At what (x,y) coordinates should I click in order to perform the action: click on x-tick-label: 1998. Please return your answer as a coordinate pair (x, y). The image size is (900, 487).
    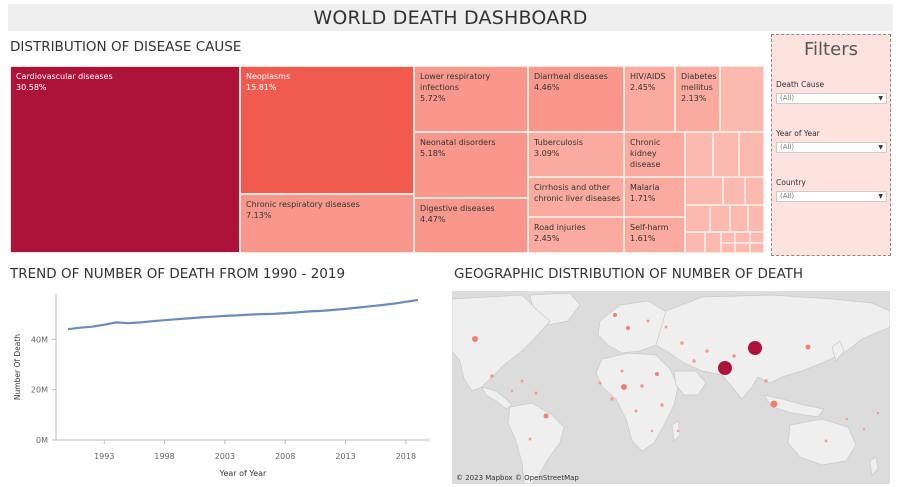
    Looking at the image, I should click on (164, 456).